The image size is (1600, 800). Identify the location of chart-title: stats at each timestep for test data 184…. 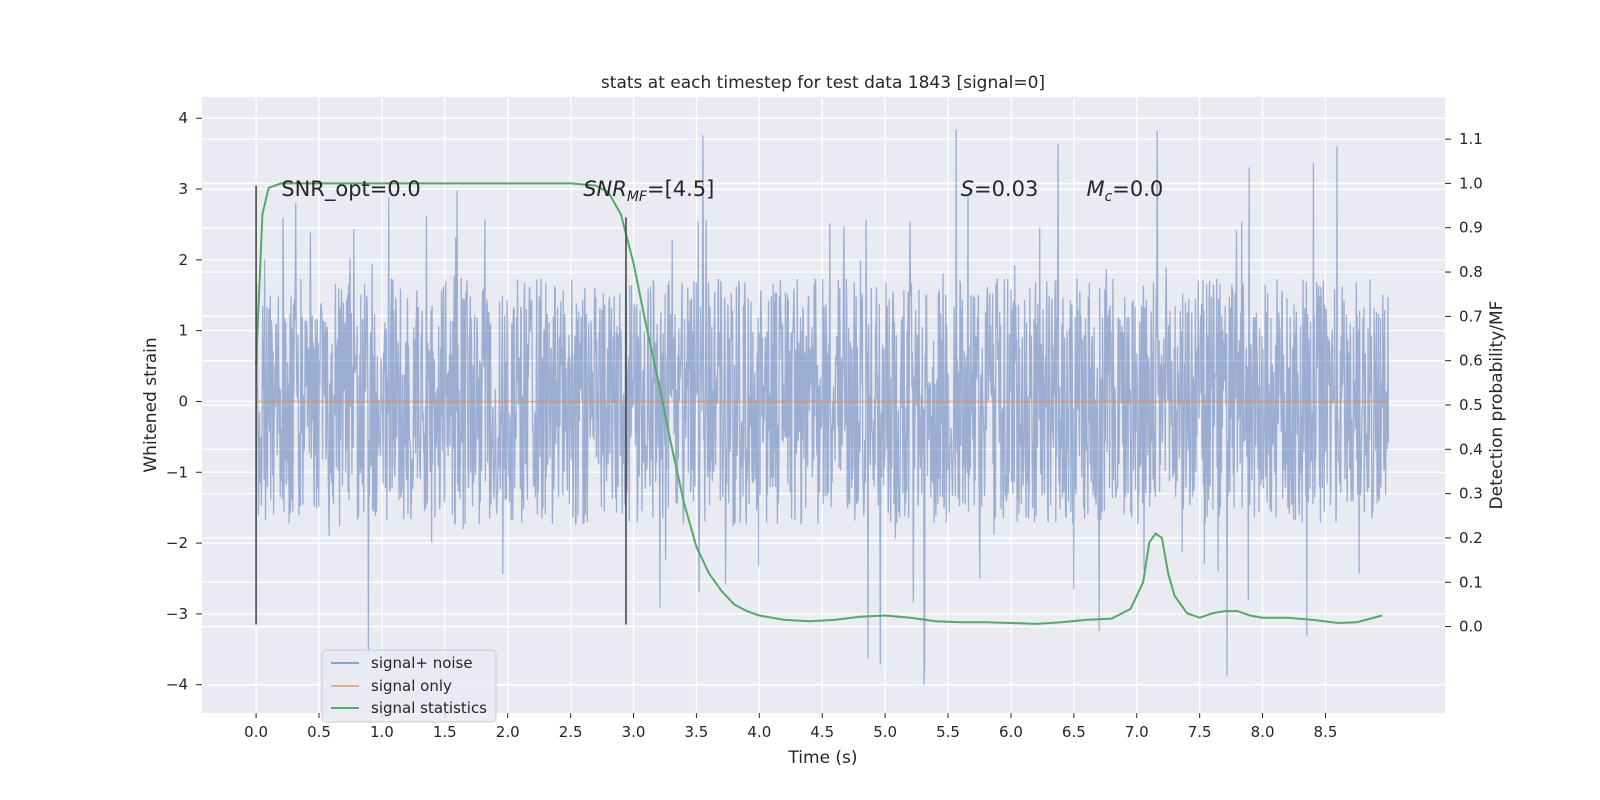
(823, 83).